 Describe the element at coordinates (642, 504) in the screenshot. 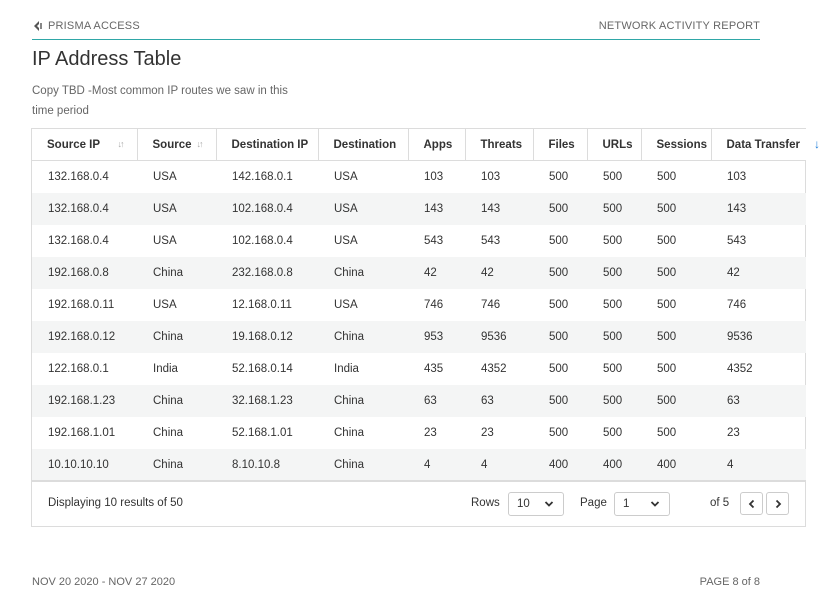

I see `page-select: 1` at that location.